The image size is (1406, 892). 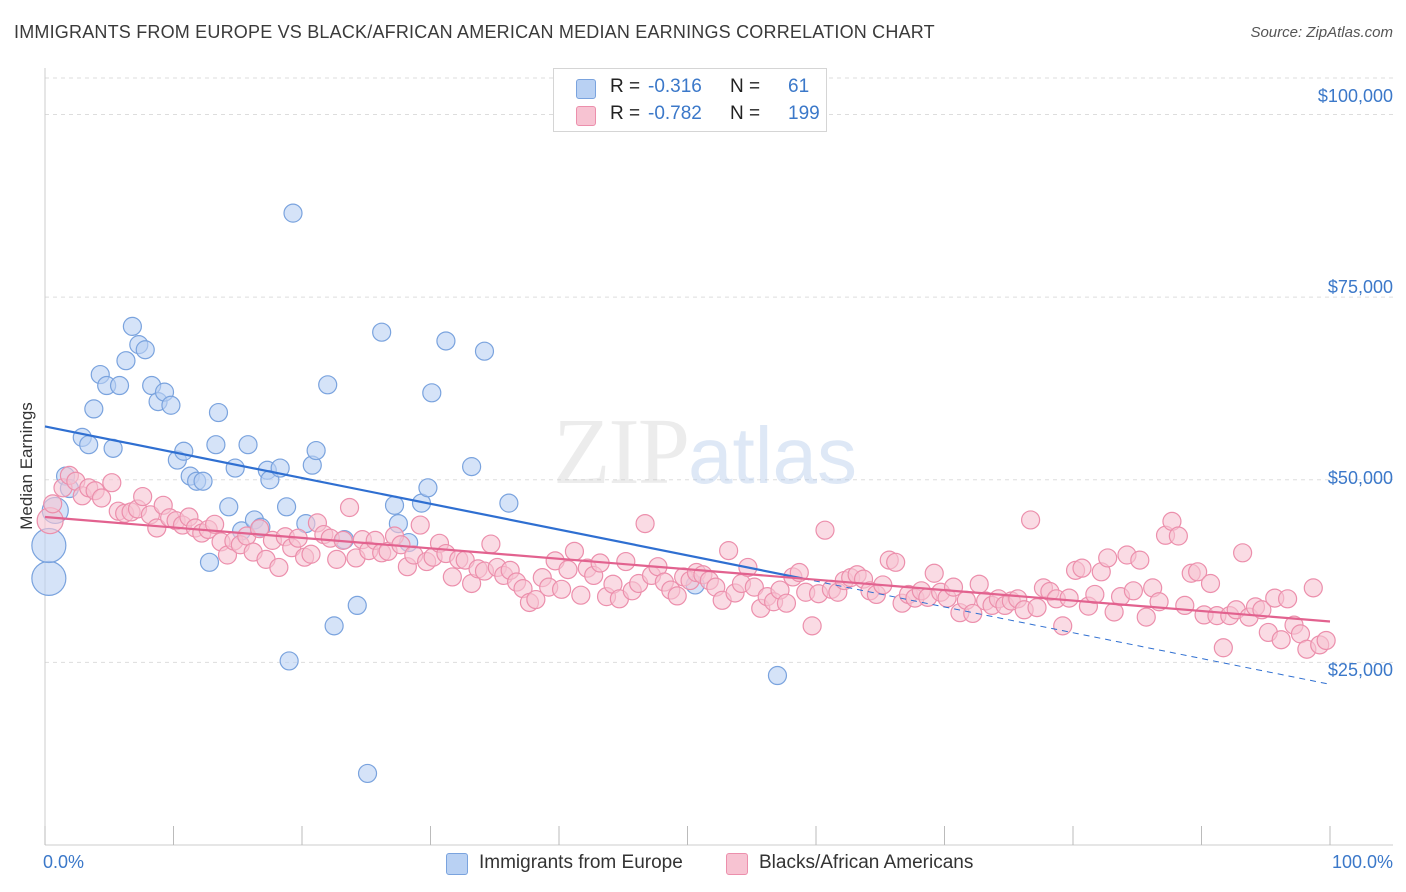 I want to click on legend-r-value: -0.782, so click(x=675, y=113).